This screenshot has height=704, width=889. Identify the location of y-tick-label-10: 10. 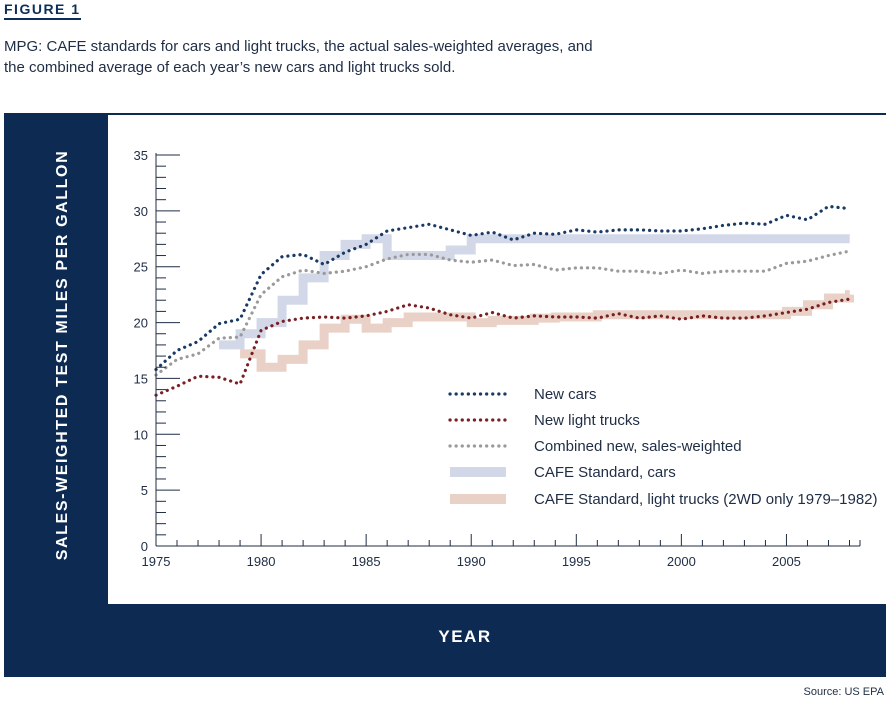
(141, 434).